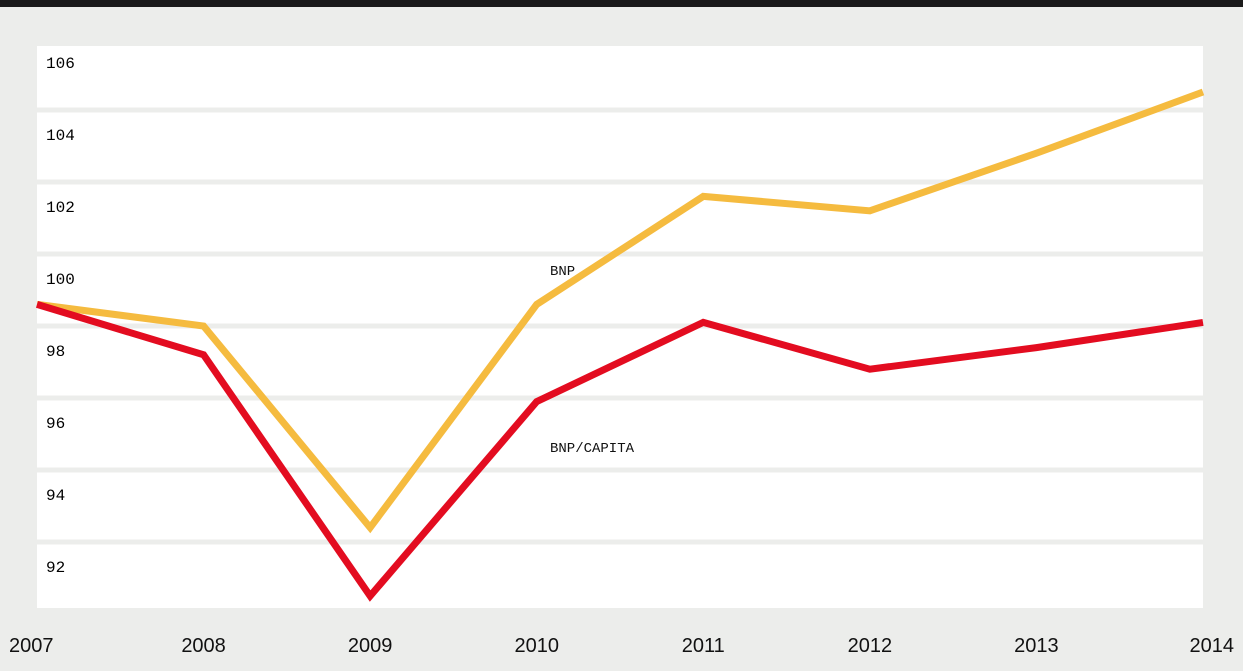 The image size is (1243, 671). What do you see at coordinates (592, 449) in the screenshot?
I see `series-label: BNP/CAPITA` at bounding box center [592, 449].